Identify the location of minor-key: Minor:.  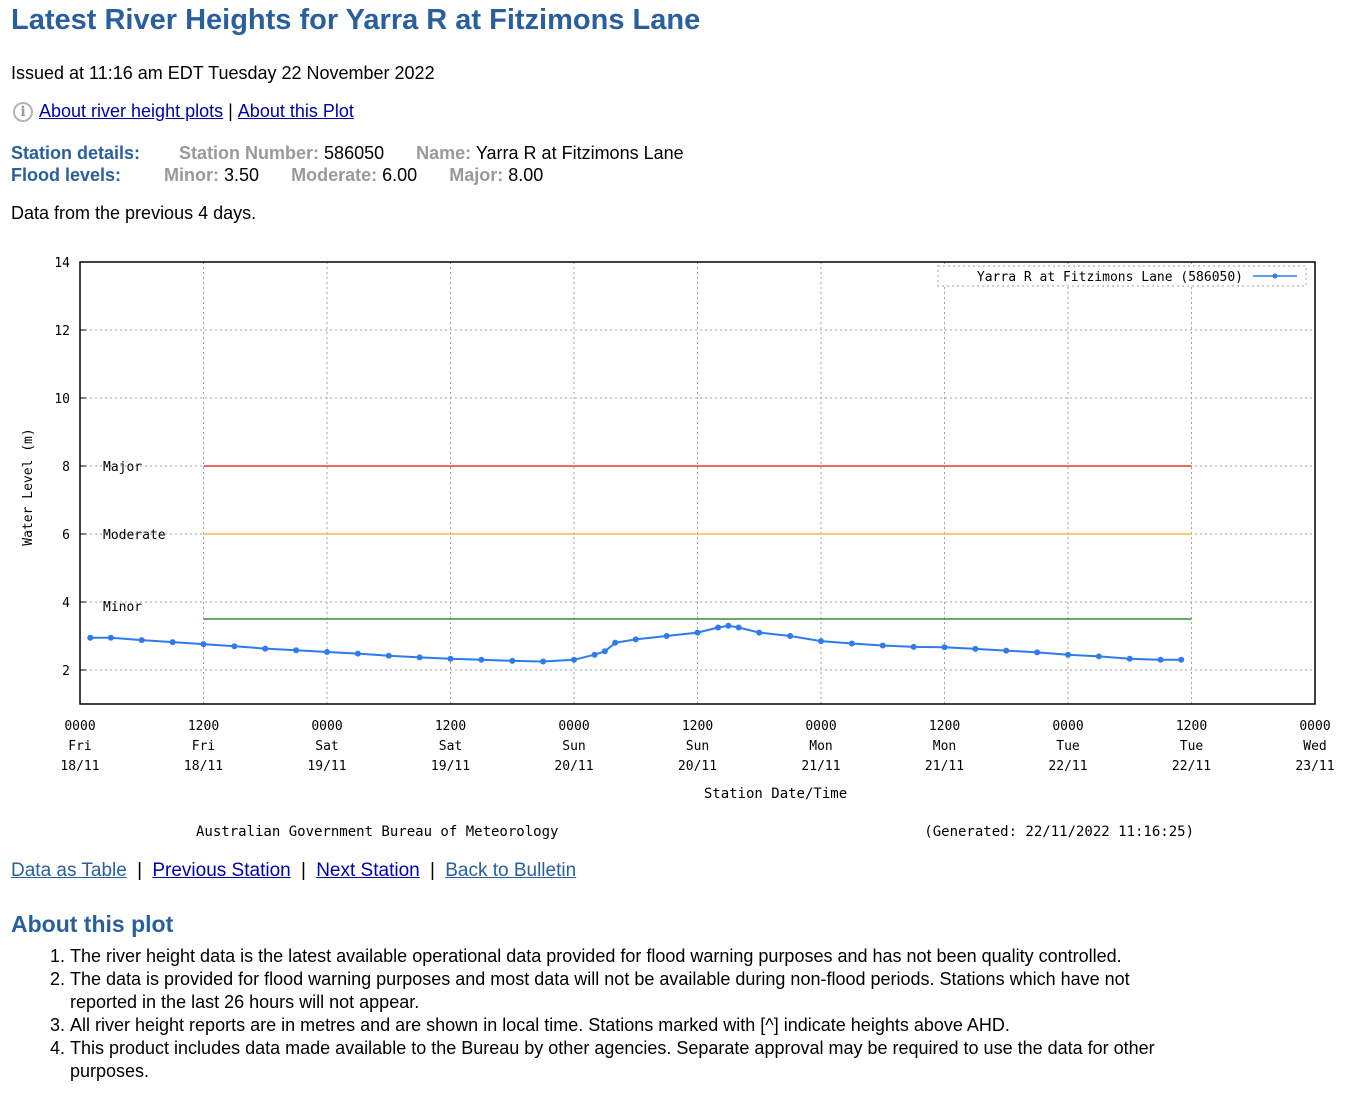
(191, 175).